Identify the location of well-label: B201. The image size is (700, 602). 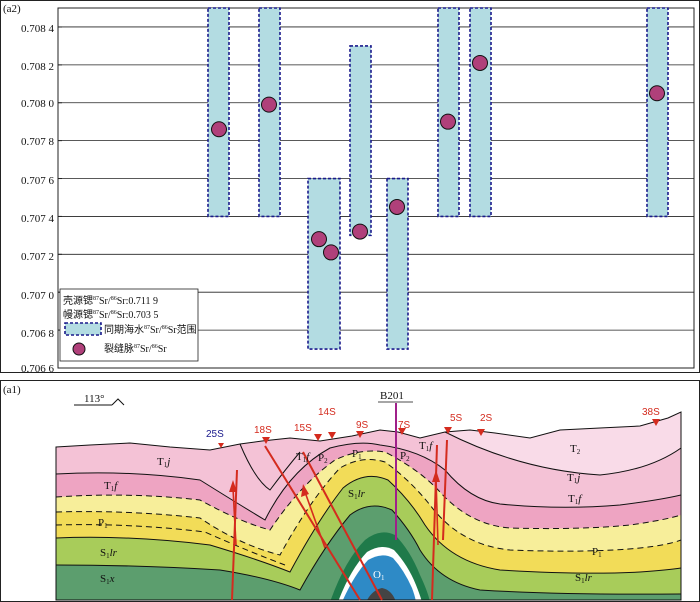
(392, 396).